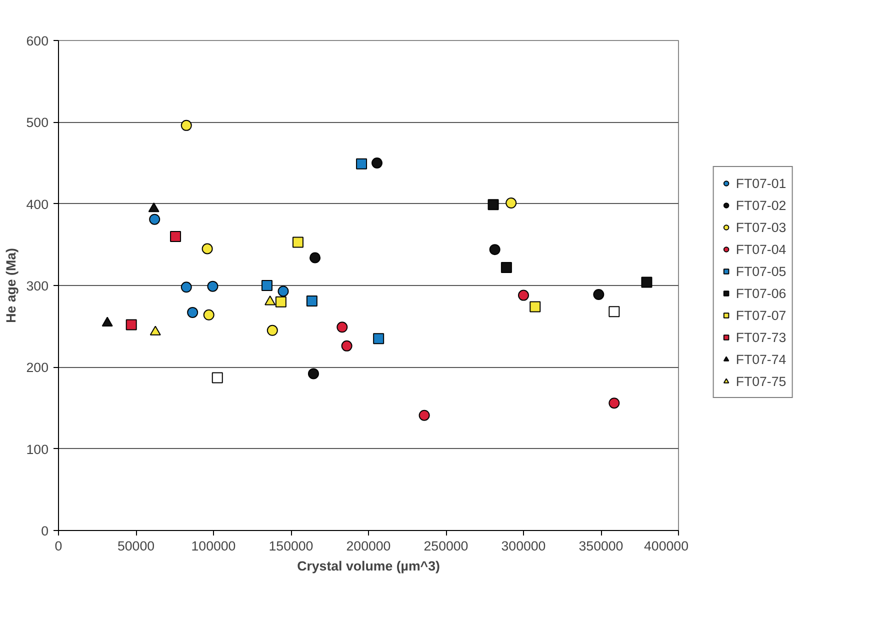  Describe the element at coordinates (446, 546) in the screenshot. I see `x-tick-label: 250000` at that location.